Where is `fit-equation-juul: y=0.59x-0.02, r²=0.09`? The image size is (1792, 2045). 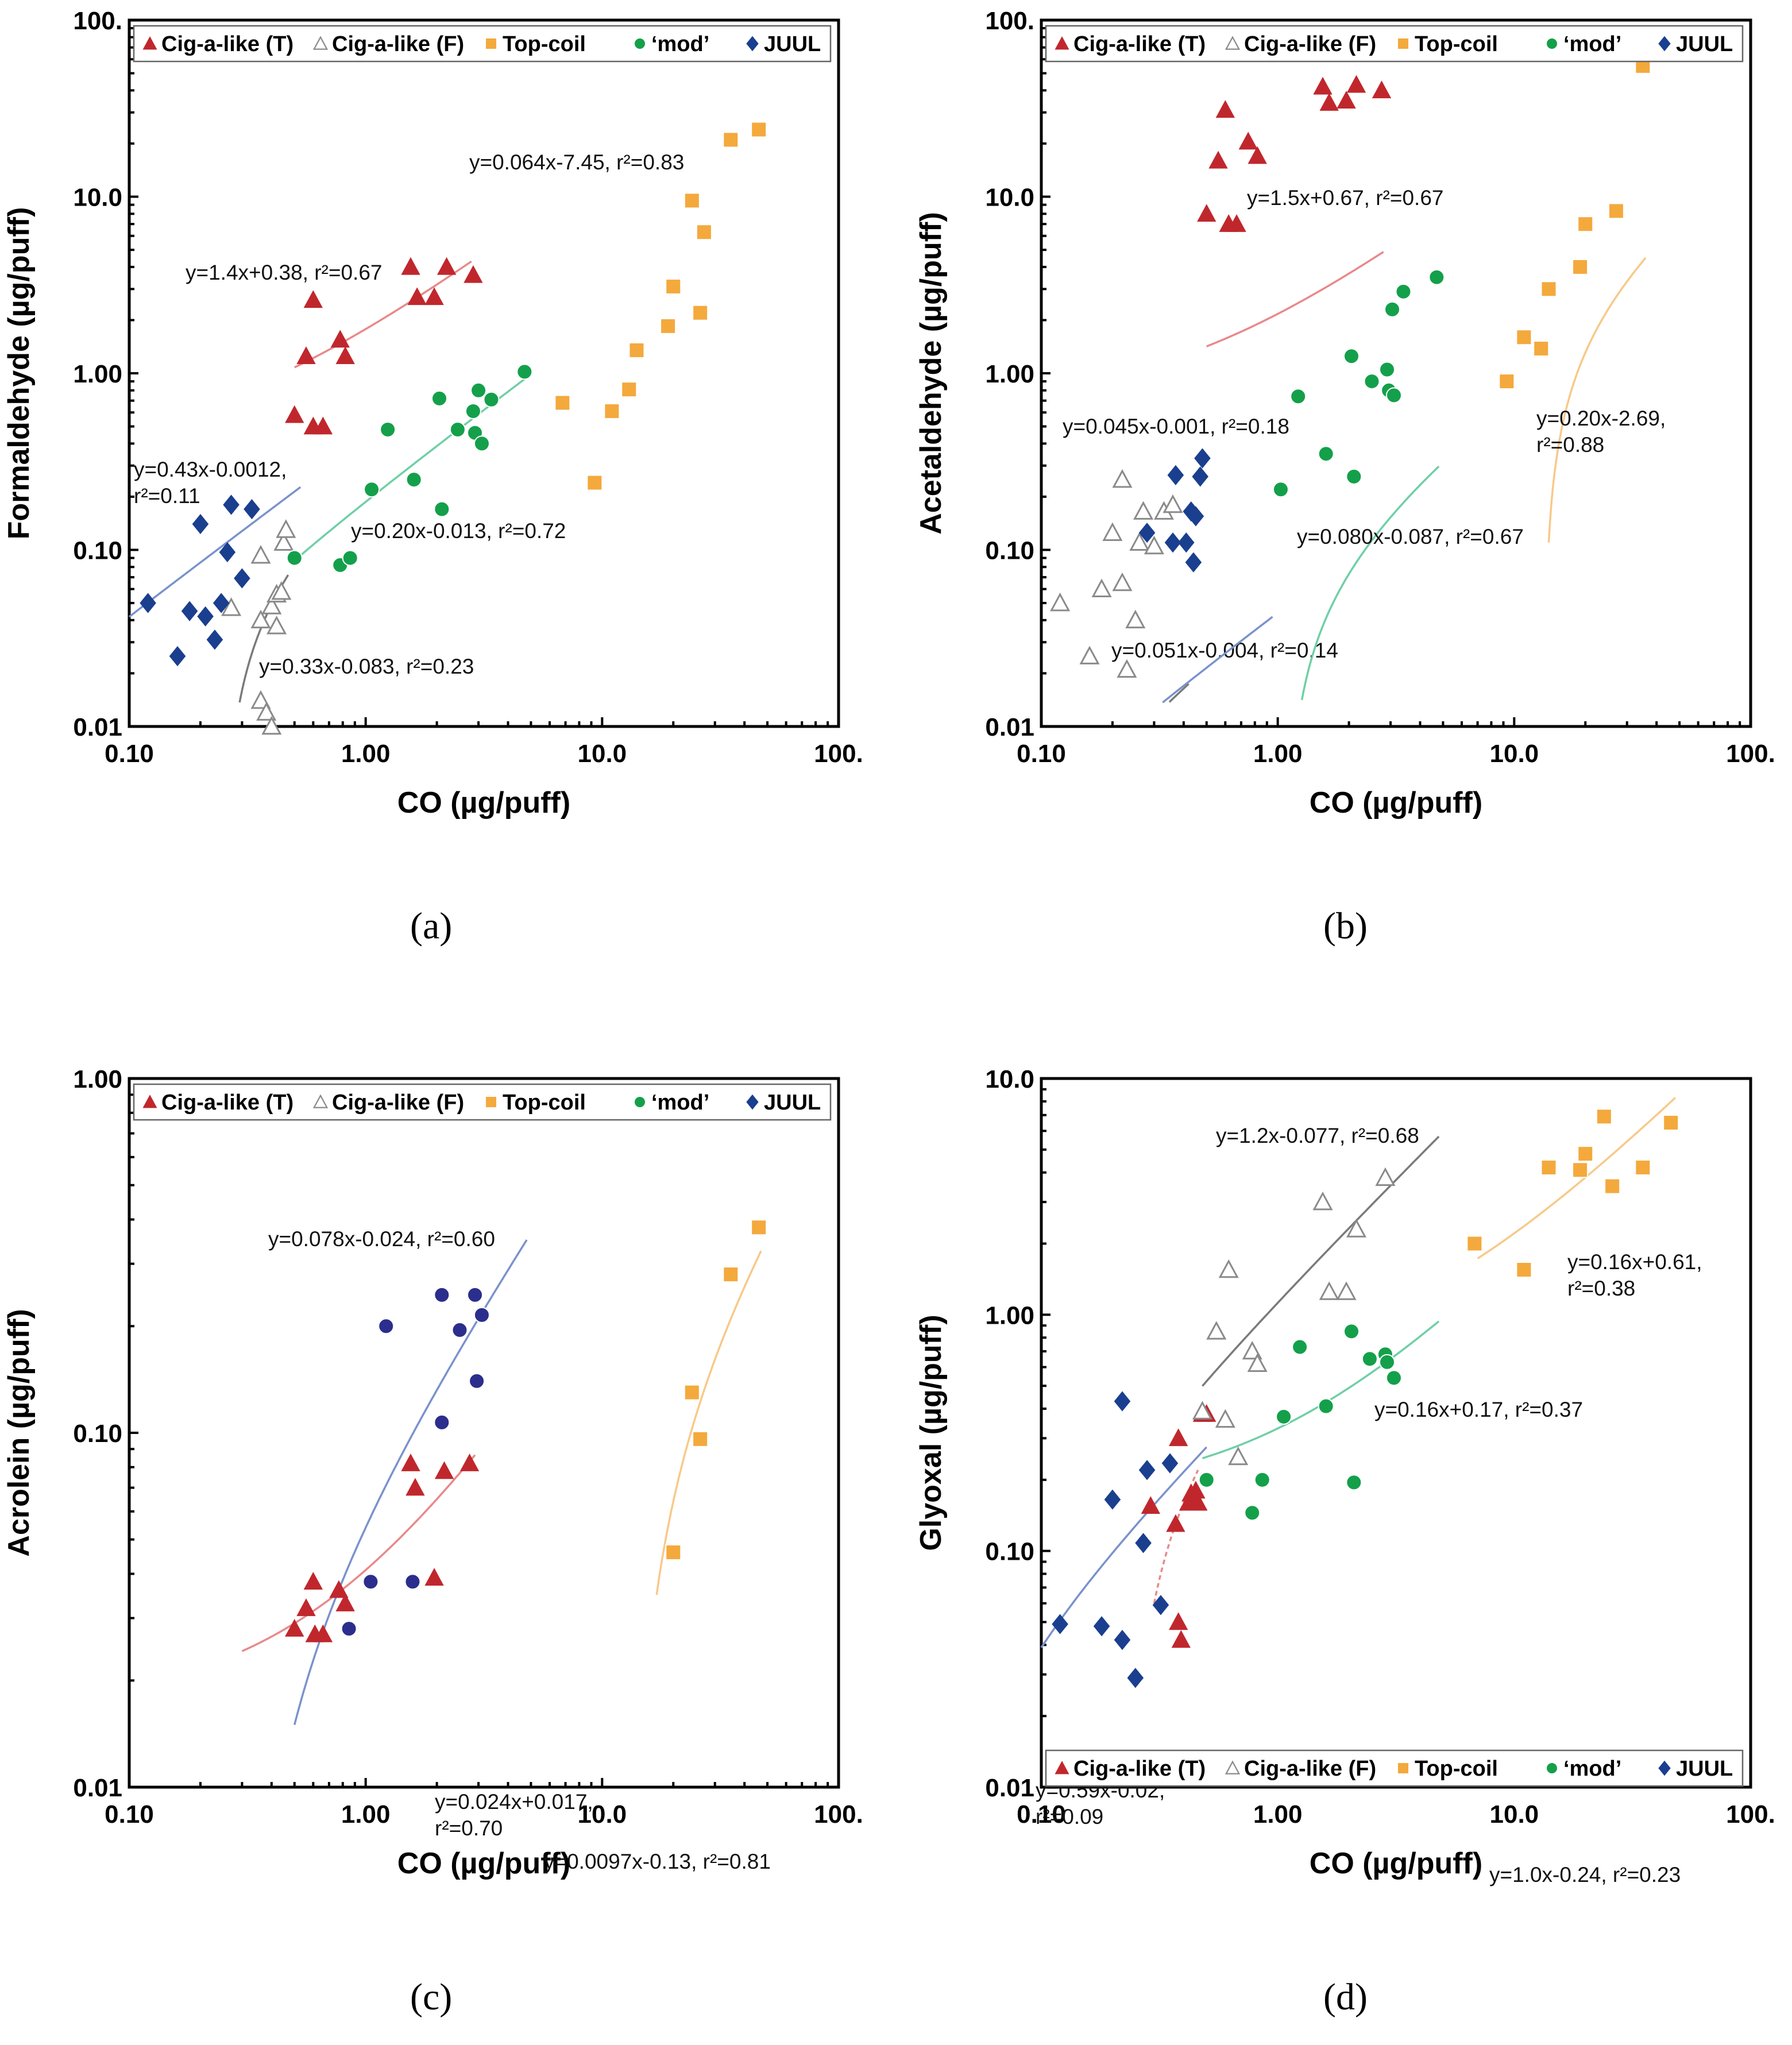
fit-equation-juul: y=0.59x-0.02, r²=0.09 is located at coordinates (1100, 1804).